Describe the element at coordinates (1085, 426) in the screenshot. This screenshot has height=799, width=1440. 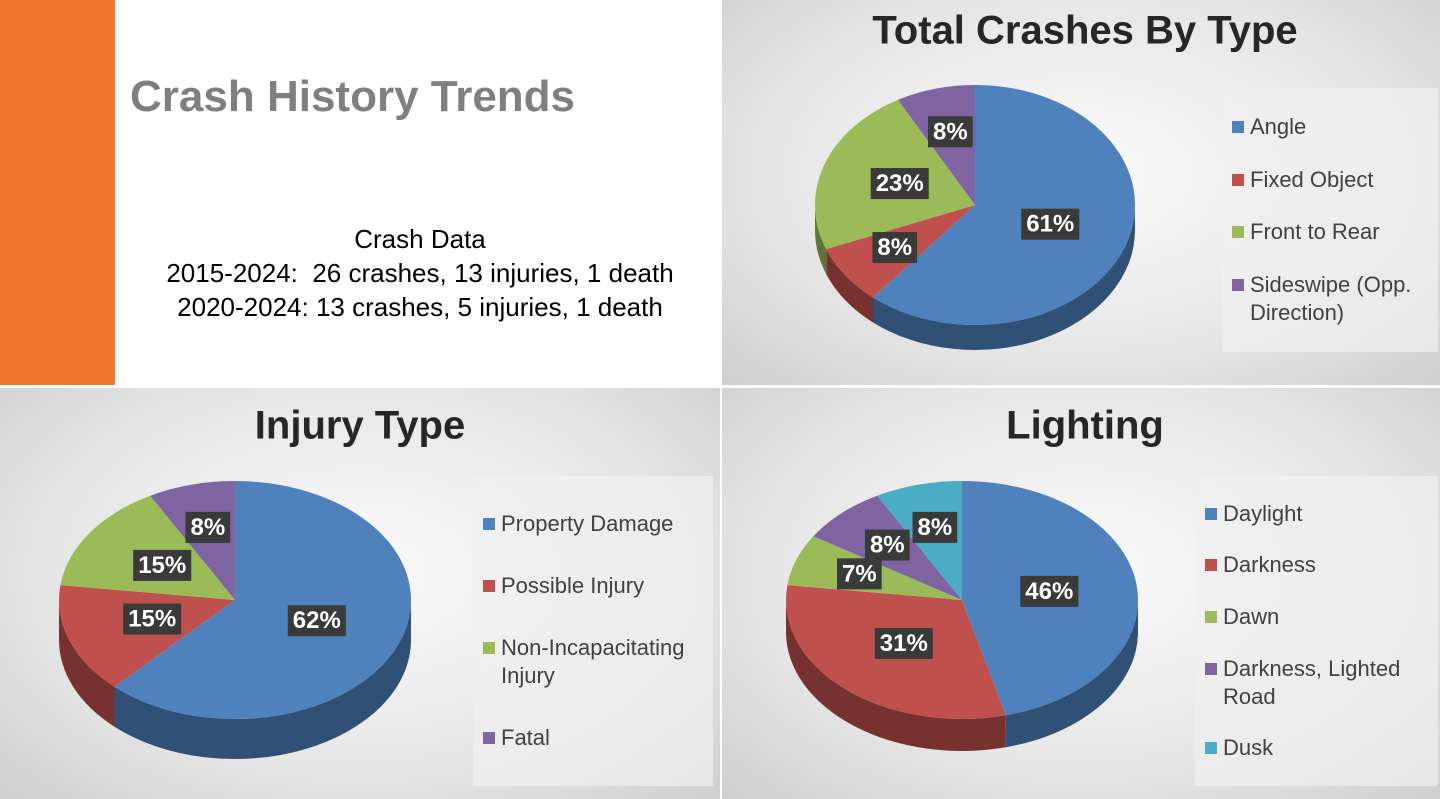
I see `chart-title: Lighting` at that location.